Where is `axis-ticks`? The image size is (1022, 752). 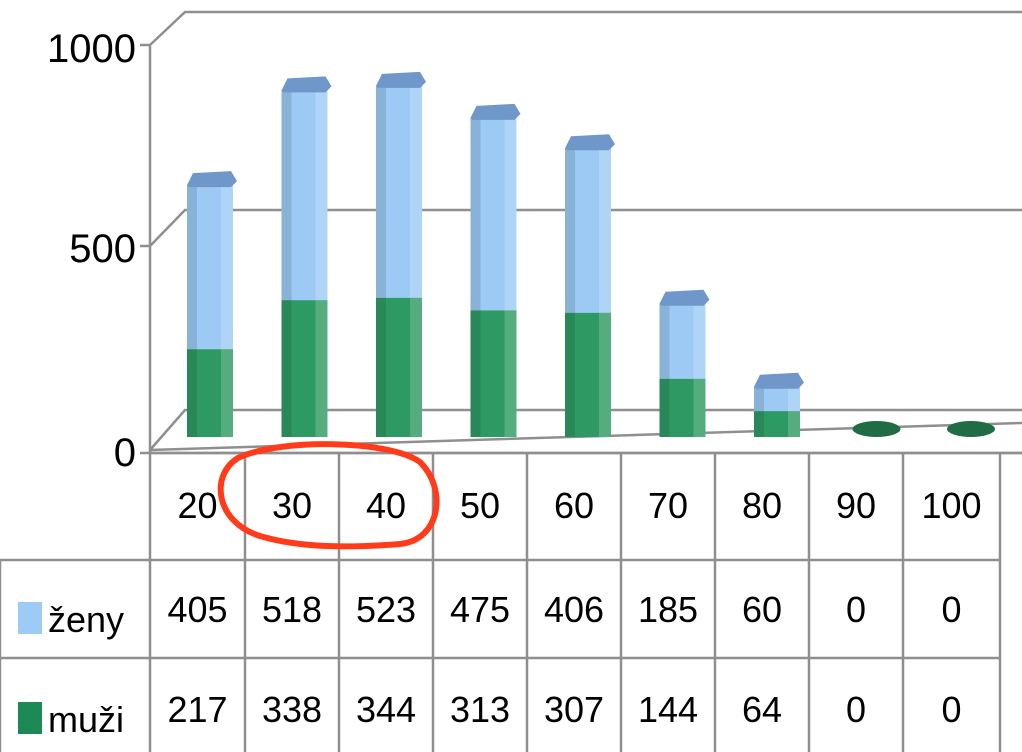
axis-ticks is located at coordinates (145, 249).